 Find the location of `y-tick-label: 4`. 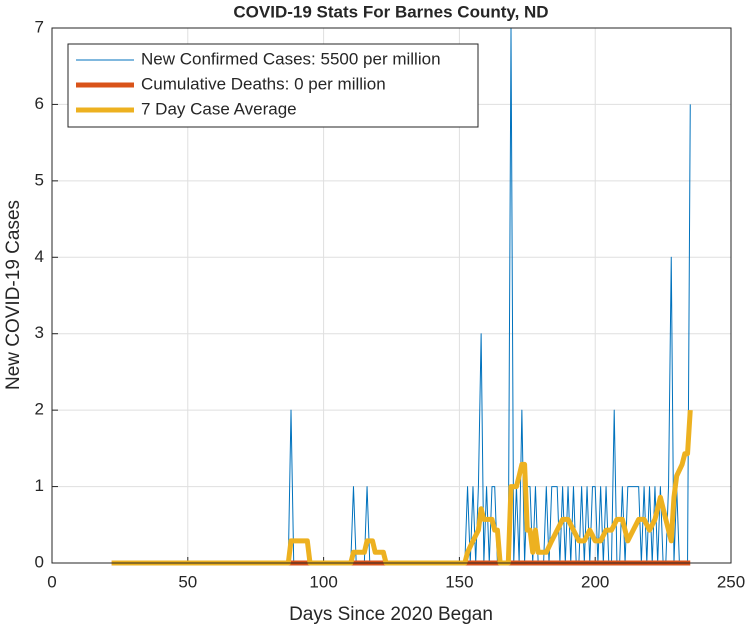

y-tick-label: 4 is located at coordinates (39, 256).